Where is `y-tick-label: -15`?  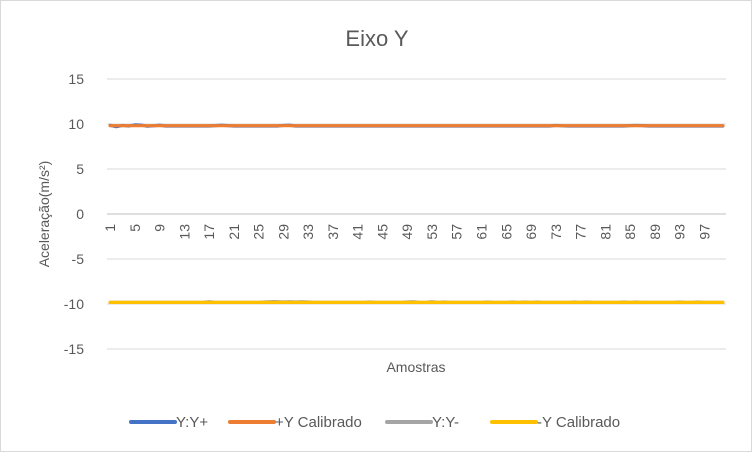
y-tick-label: -15 is located at coordinates (74, 349).